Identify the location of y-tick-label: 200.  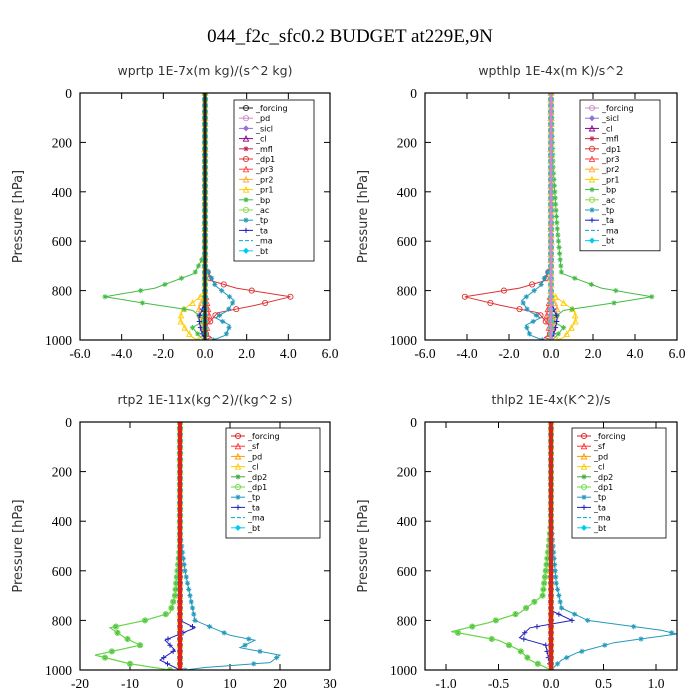
(407, 472).